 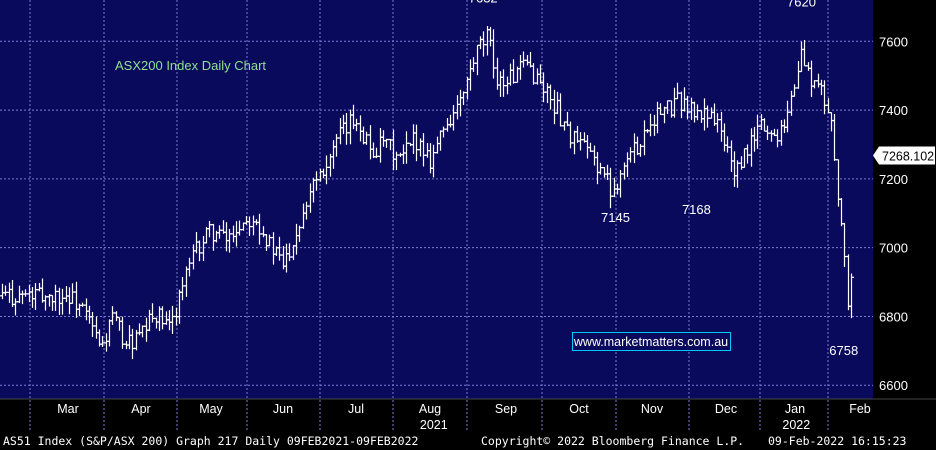 I want to click on month-label: Apr, so click(x=140, y=409).